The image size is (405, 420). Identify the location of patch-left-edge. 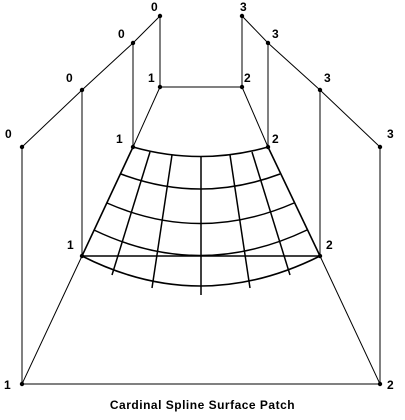
(107, 201).